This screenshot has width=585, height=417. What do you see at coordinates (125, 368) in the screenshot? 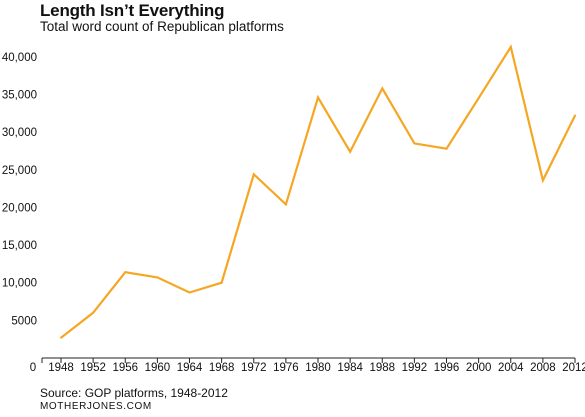
I see `x-tick-label: 1956` at bounding box center [125, 368].